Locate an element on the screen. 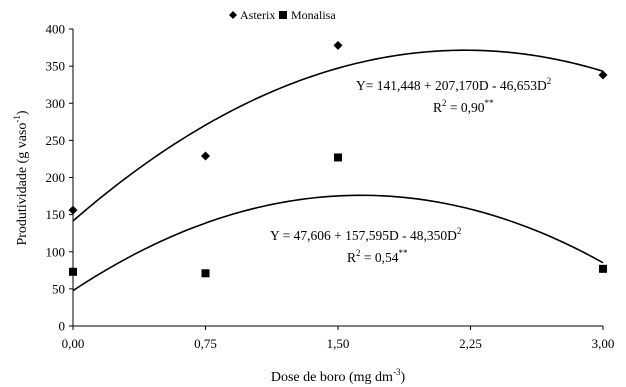 The height and width of the screenshot is (387, 626). y-tick-label: 250 is located at coordinates (56, 140).